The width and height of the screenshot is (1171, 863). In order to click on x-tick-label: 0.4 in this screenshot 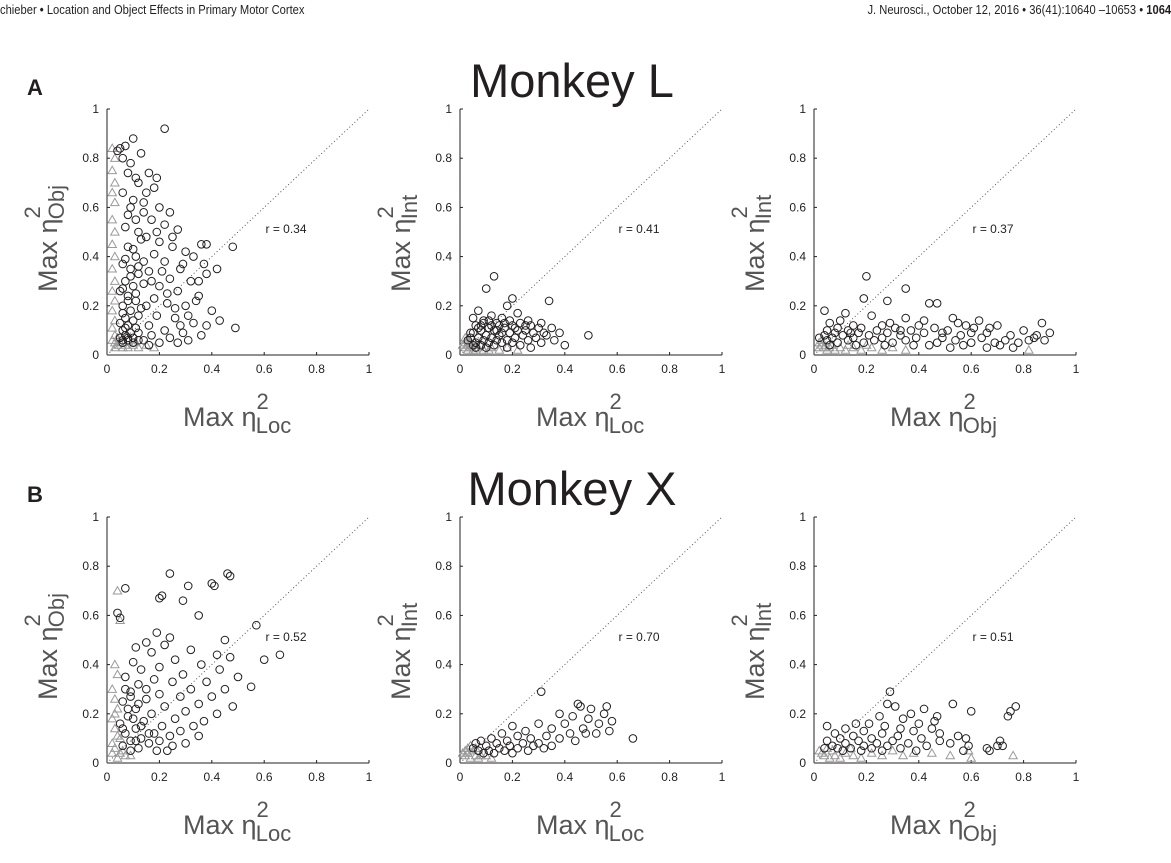, I will do `click(564, 369)`.